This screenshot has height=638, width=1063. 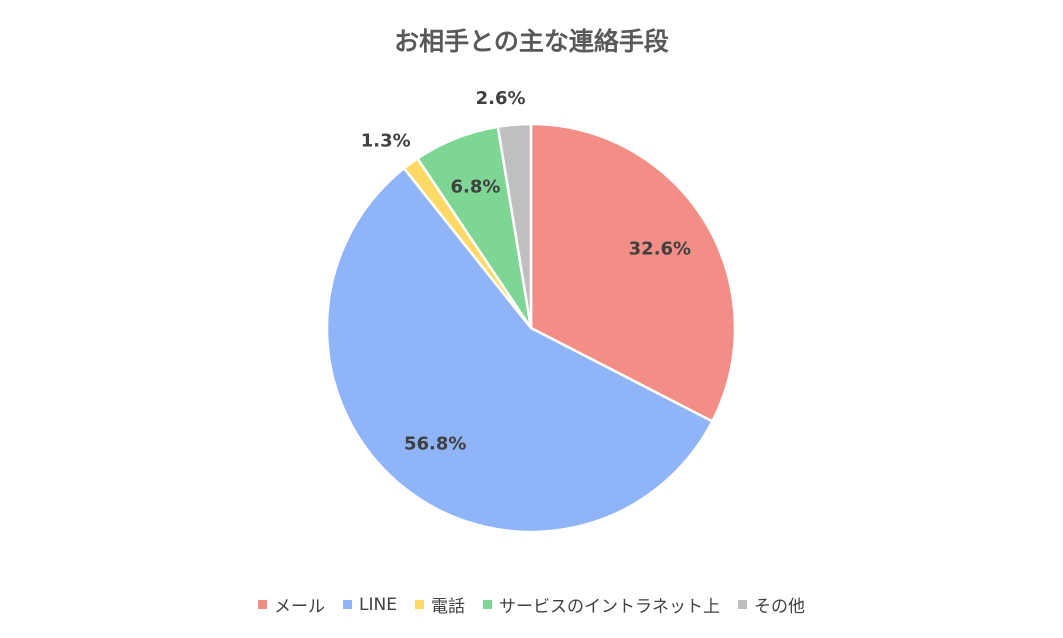 I want to click on data-label-2: 56.8%, so click(x=435, y=444).